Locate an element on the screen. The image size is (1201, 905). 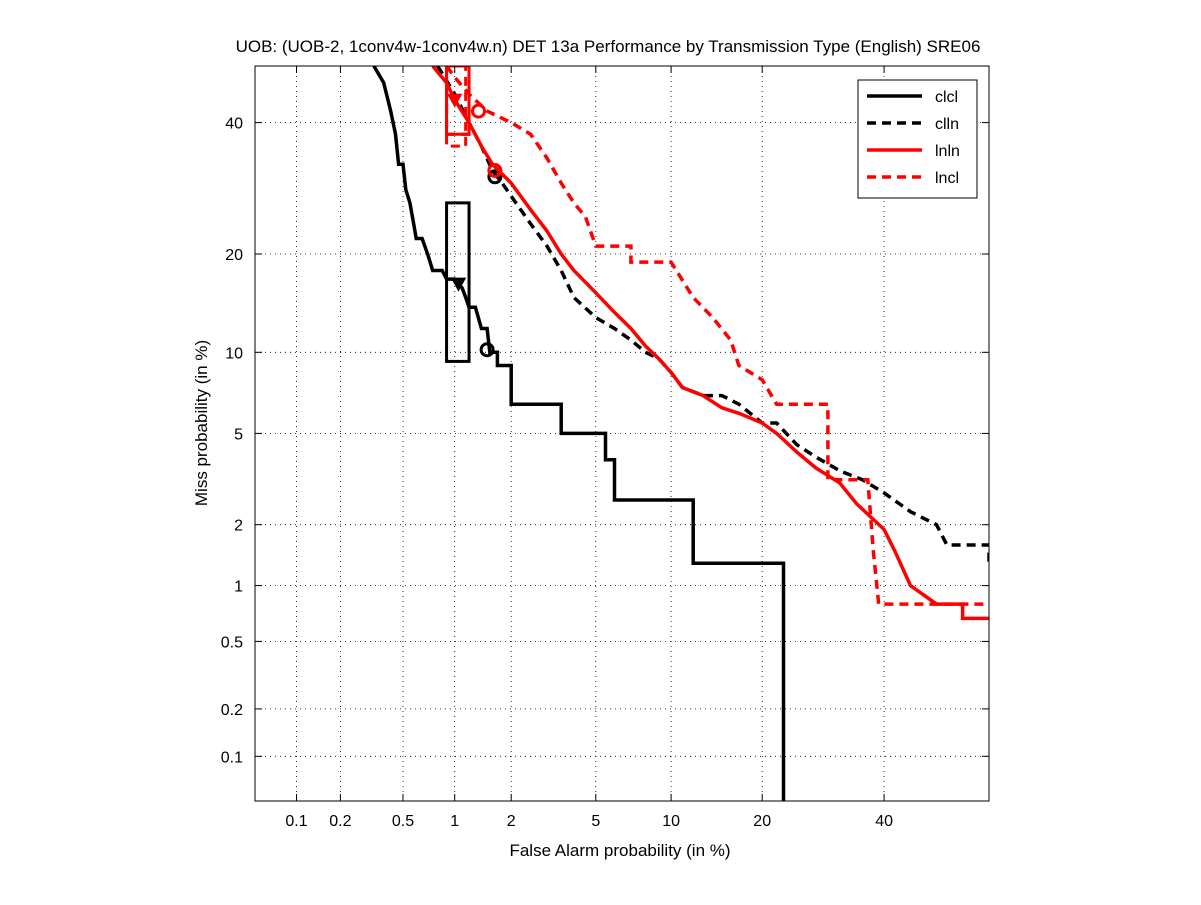
marker-circle-clcl is located at coordinates (487, 350).